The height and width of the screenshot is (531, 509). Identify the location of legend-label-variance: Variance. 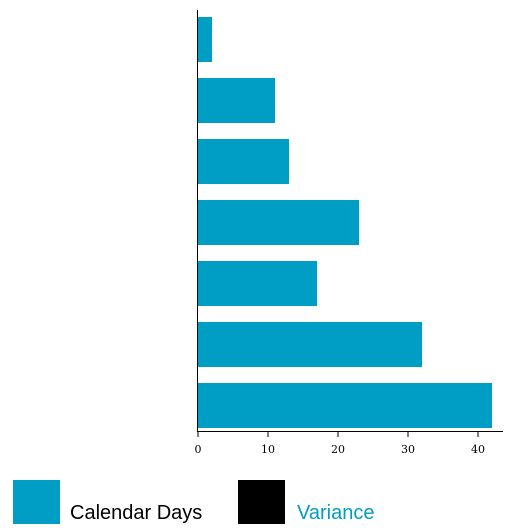
(336, 513).